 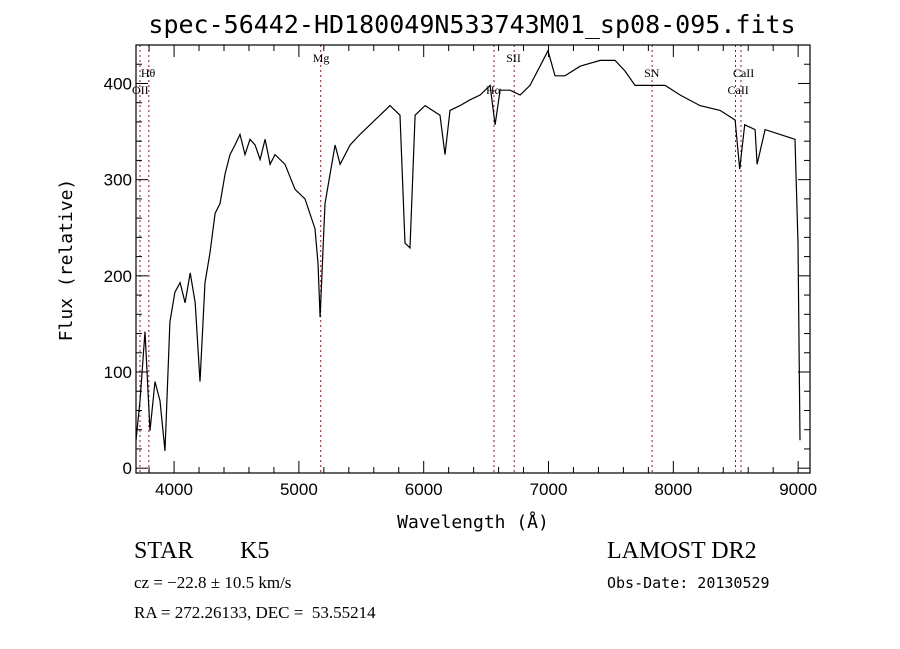 What do you see at coordinates (118, 83) in the screenshot?
I see `y-tick-label: 400` at bounding box center [118, 83].